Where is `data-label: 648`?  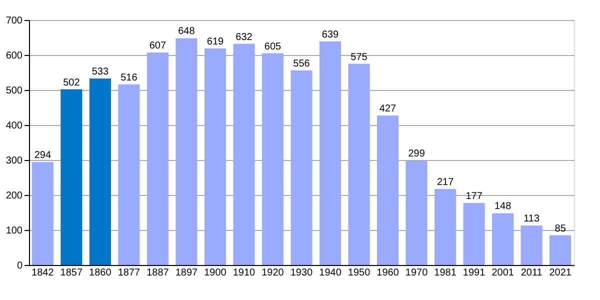 data-label: 648 is located at coordinates (187, 32).